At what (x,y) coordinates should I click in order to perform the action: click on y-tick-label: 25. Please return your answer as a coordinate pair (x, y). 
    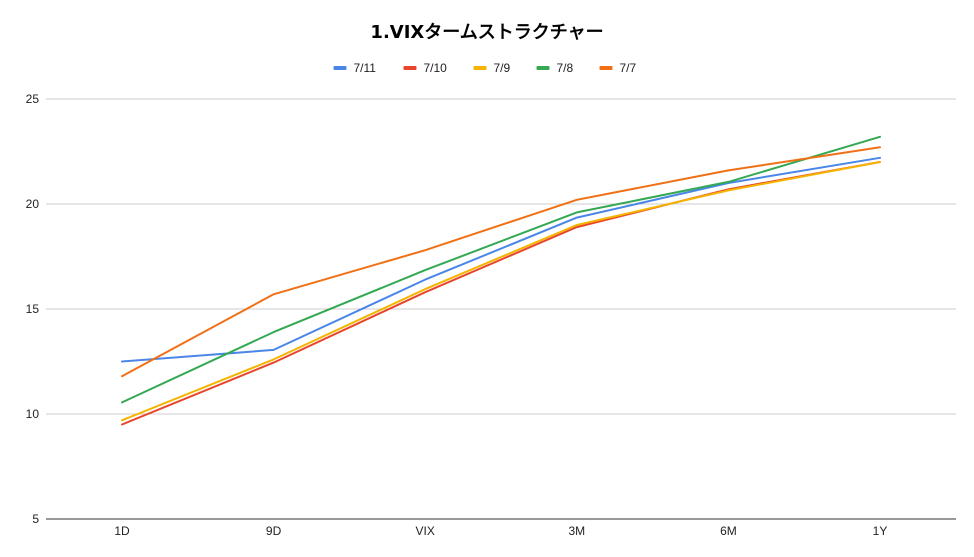
    Looking at the image, I should click on (33, 99).